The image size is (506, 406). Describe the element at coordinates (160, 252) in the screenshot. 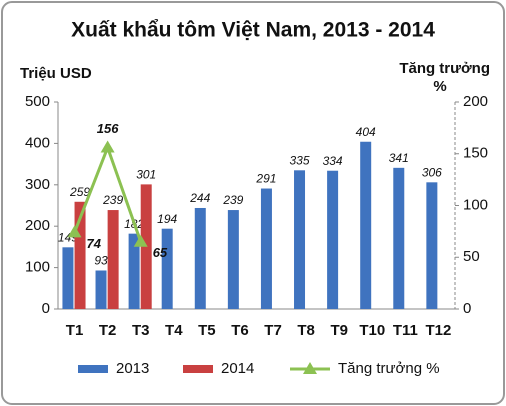

I see `data-label: 65` at that location.